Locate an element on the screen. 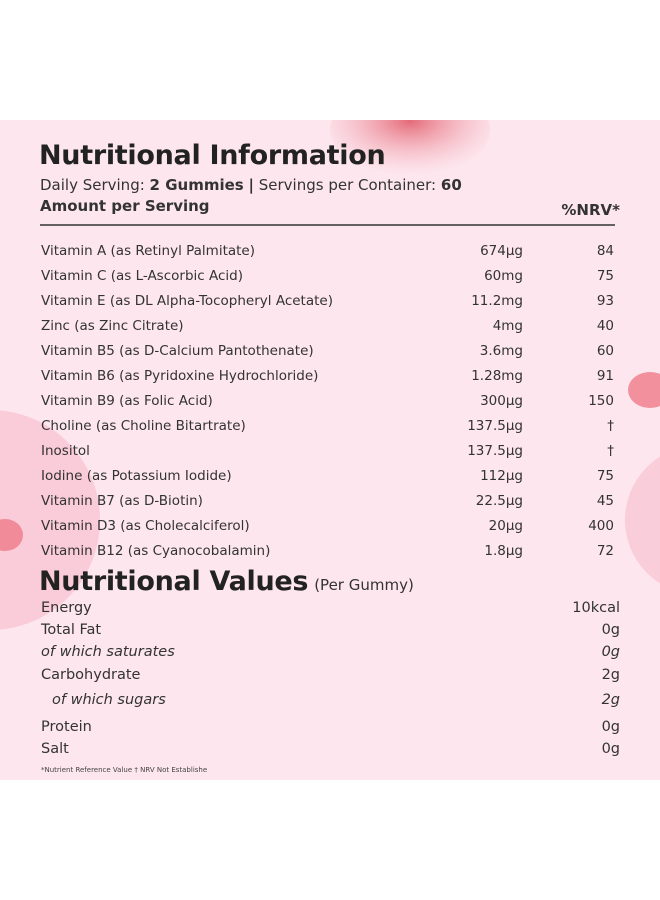  values-subtitle: (Per Gummy) is located at coordinates (364, 585).